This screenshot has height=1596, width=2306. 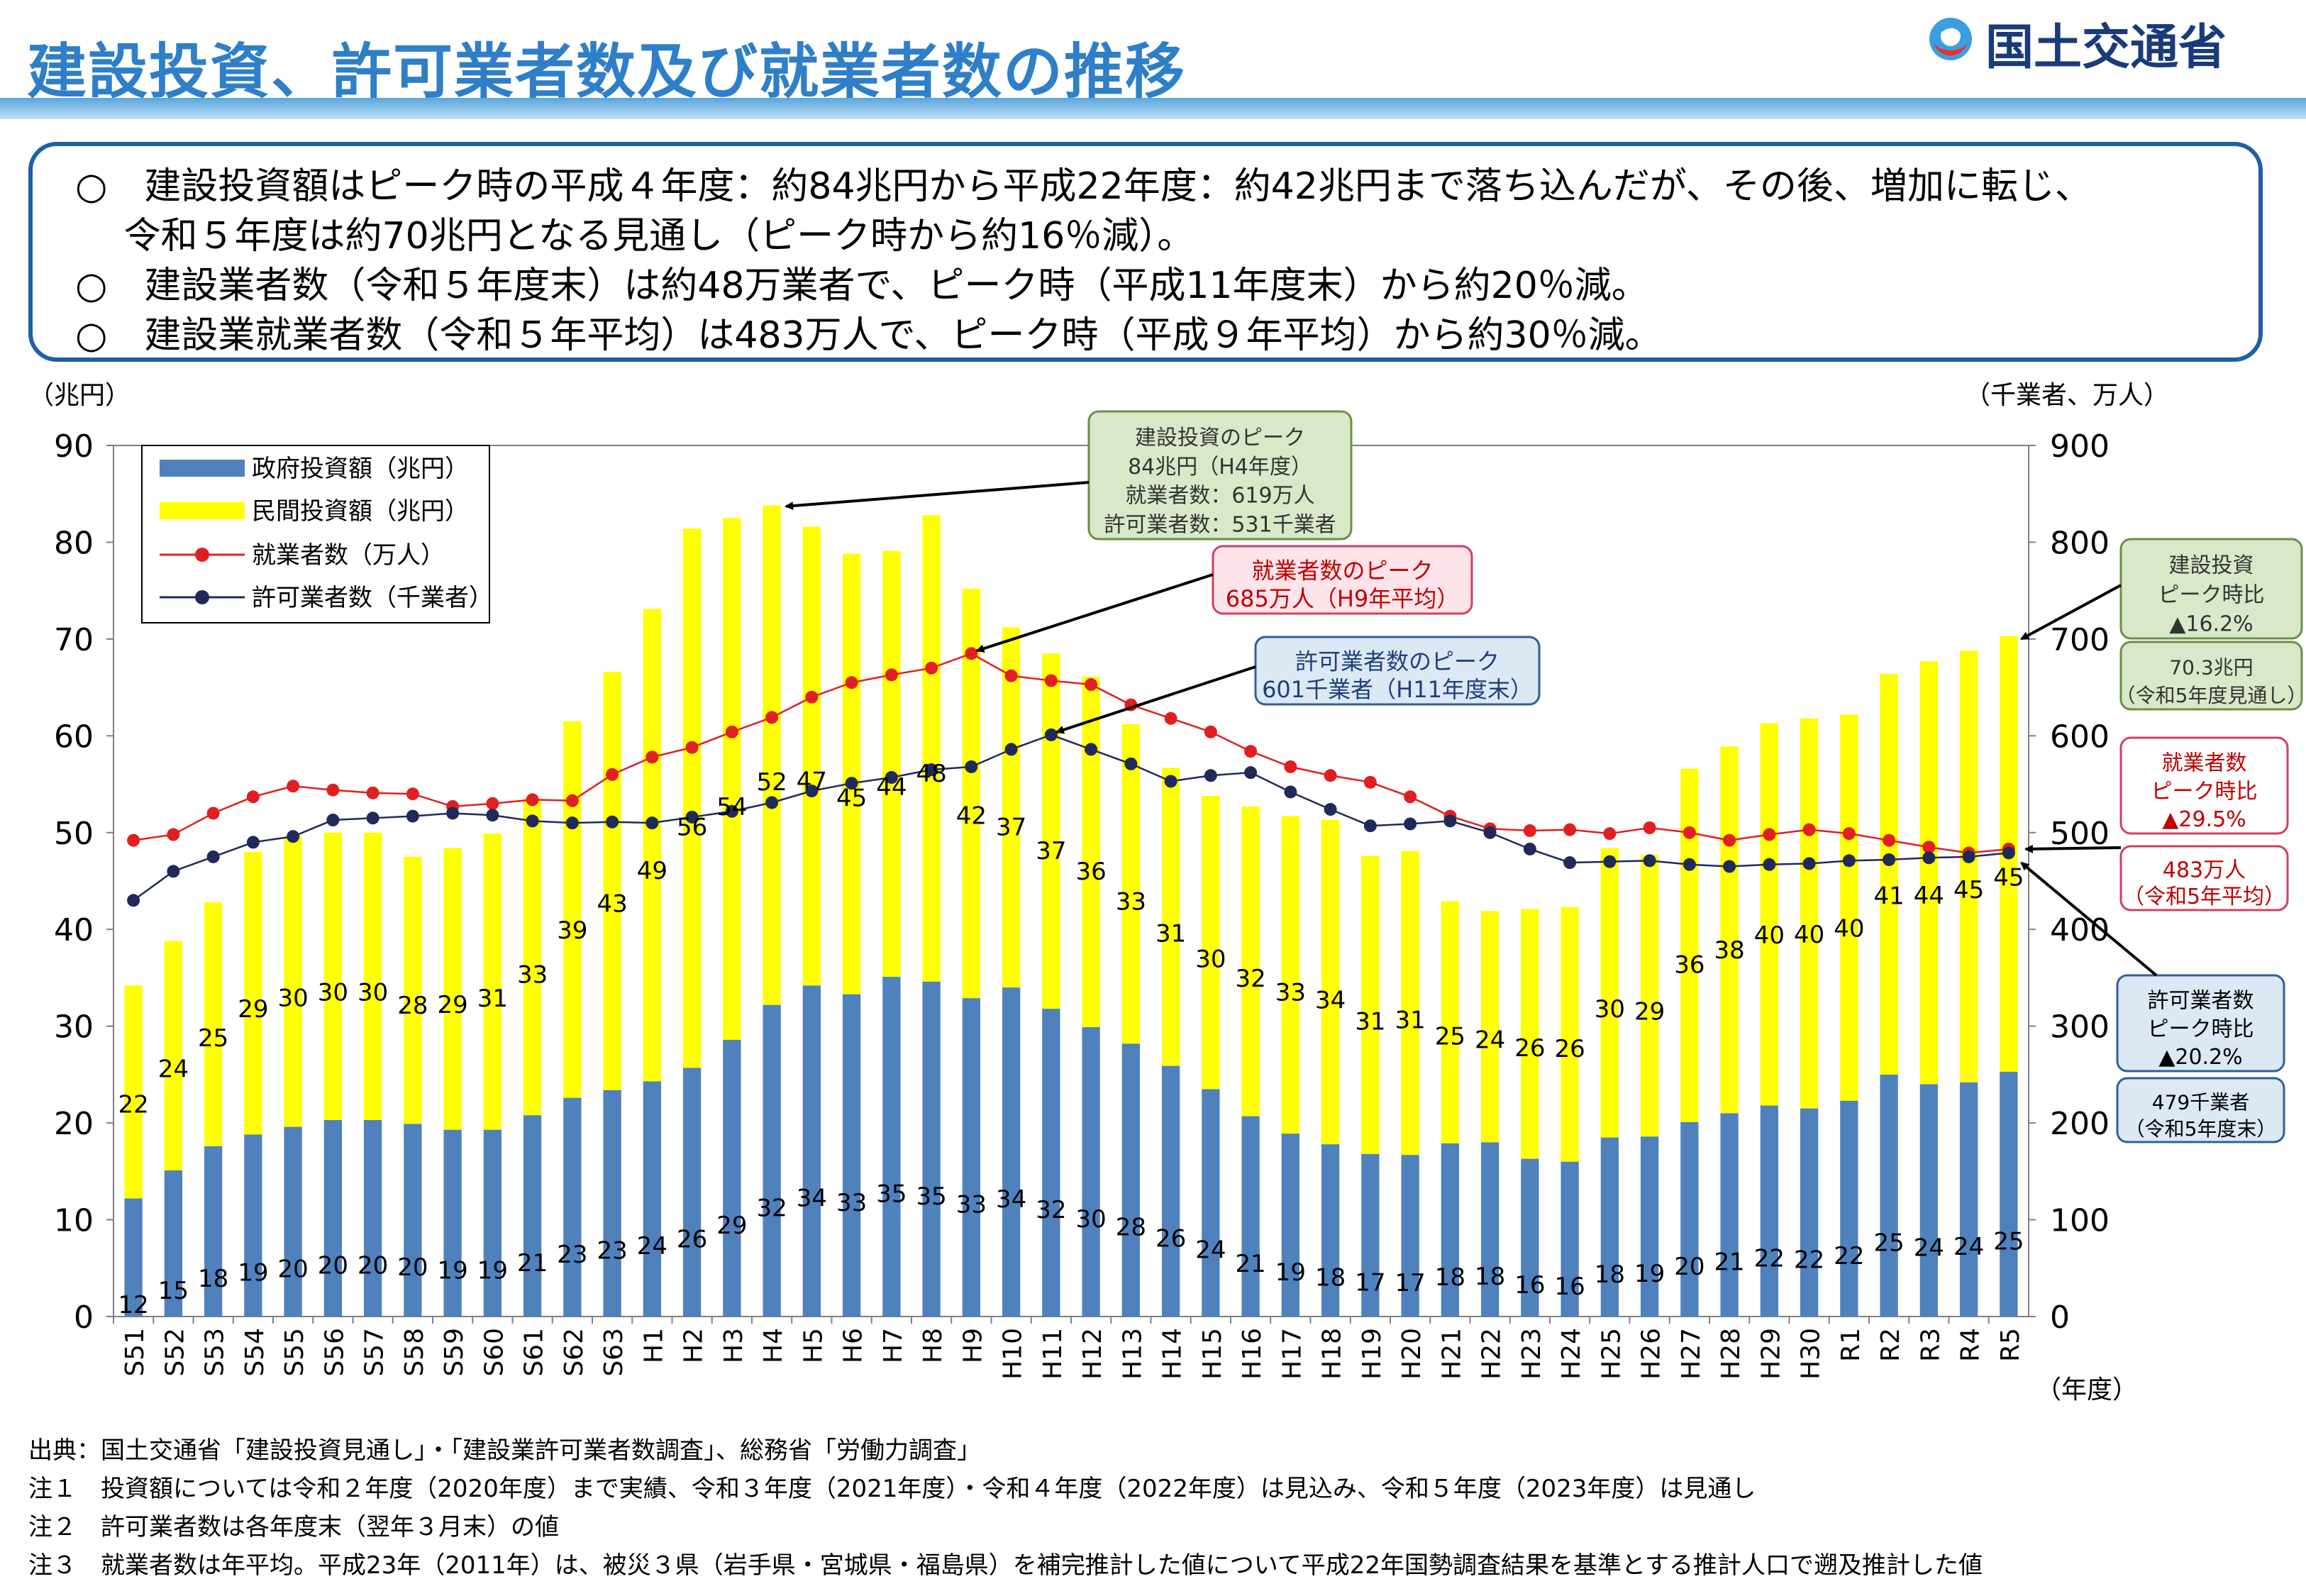 I want to click on left-tick-label: 30, so click(x=74, y=1027).